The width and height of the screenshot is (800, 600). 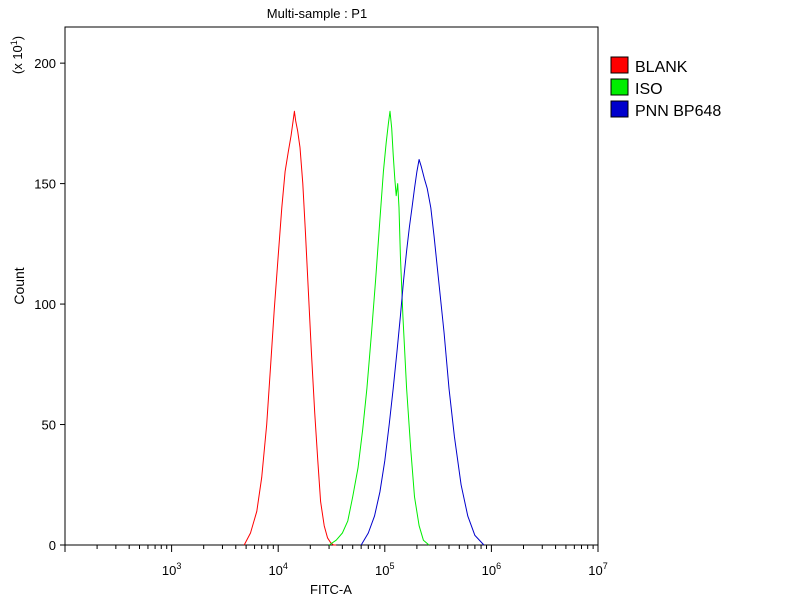 I want to click on y-tick-label: 50, so click(x=49, y=425).